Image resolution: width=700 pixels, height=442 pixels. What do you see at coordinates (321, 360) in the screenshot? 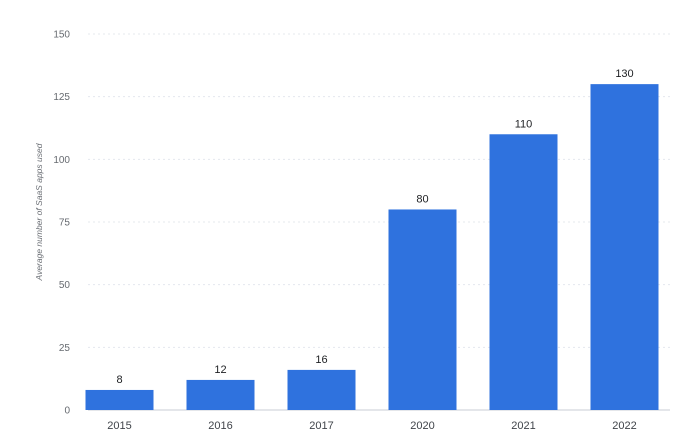
I see `data-label-2017: 16` at bounding box center [321, 360].